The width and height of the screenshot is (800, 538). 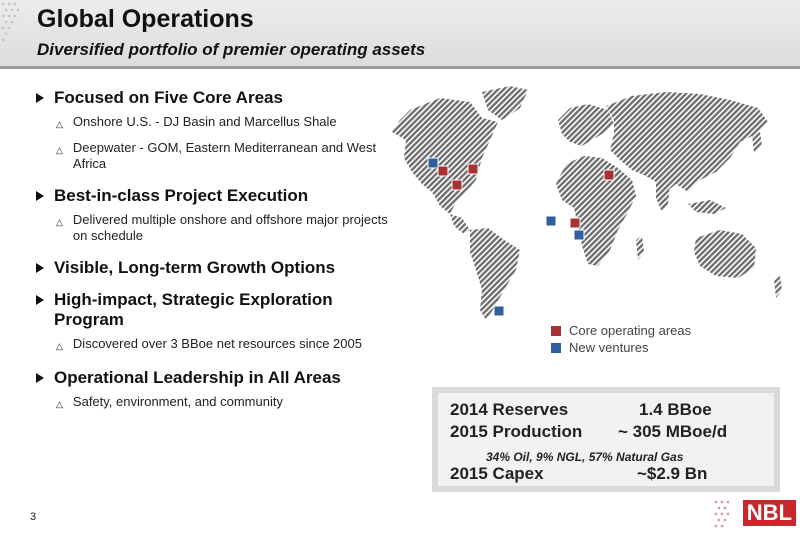 I want to click on bullet-item: Visible, Long-term Growth Options, so click(x=216, y=268).